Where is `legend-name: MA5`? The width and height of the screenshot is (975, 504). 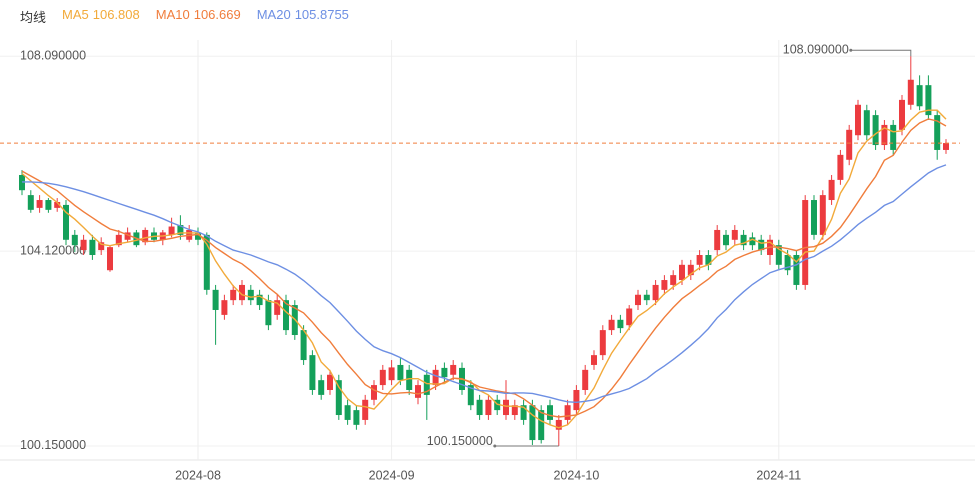
legend-name: MA5 is located at coordinates (75, 14).